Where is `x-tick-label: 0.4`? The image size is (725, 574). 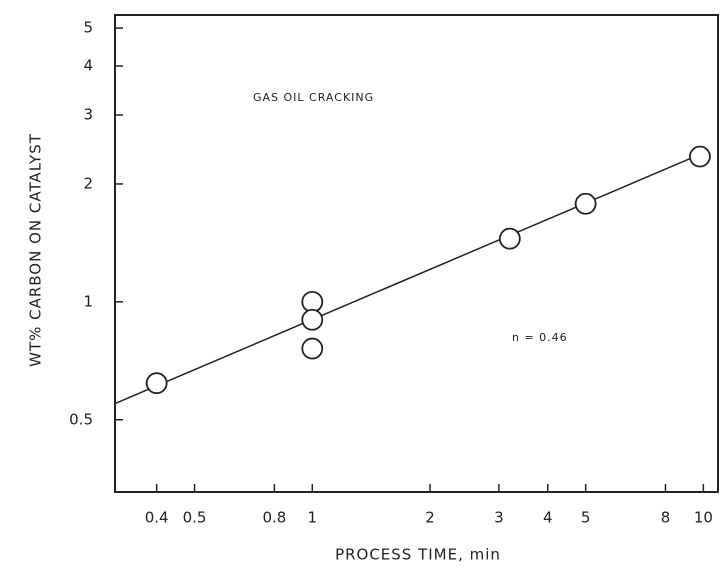
x-tick-label: 0.4 is located at coordinates (157, 518).